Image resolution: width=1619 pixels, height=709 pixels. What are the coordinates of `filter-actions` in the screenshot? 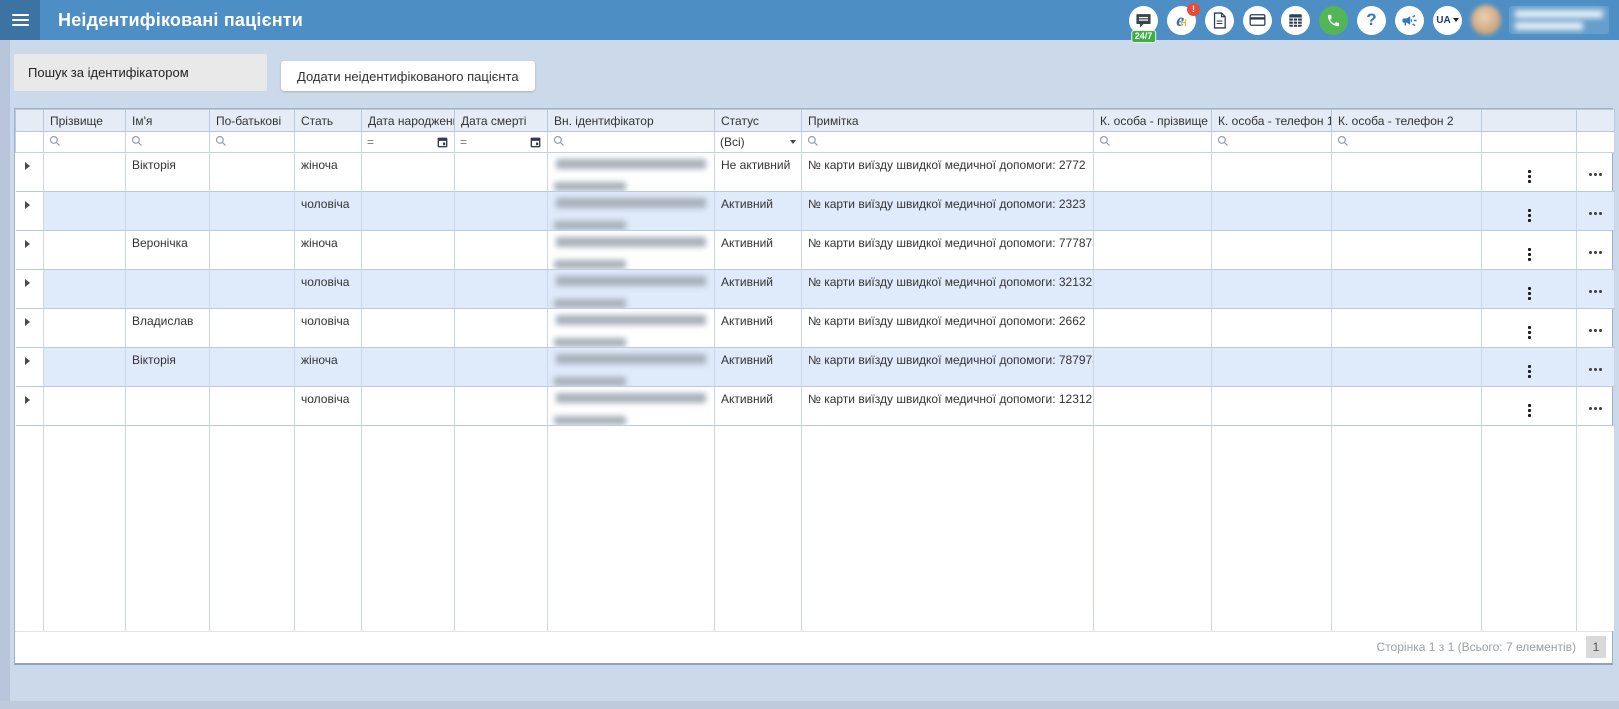 It's located at (1529, 142).